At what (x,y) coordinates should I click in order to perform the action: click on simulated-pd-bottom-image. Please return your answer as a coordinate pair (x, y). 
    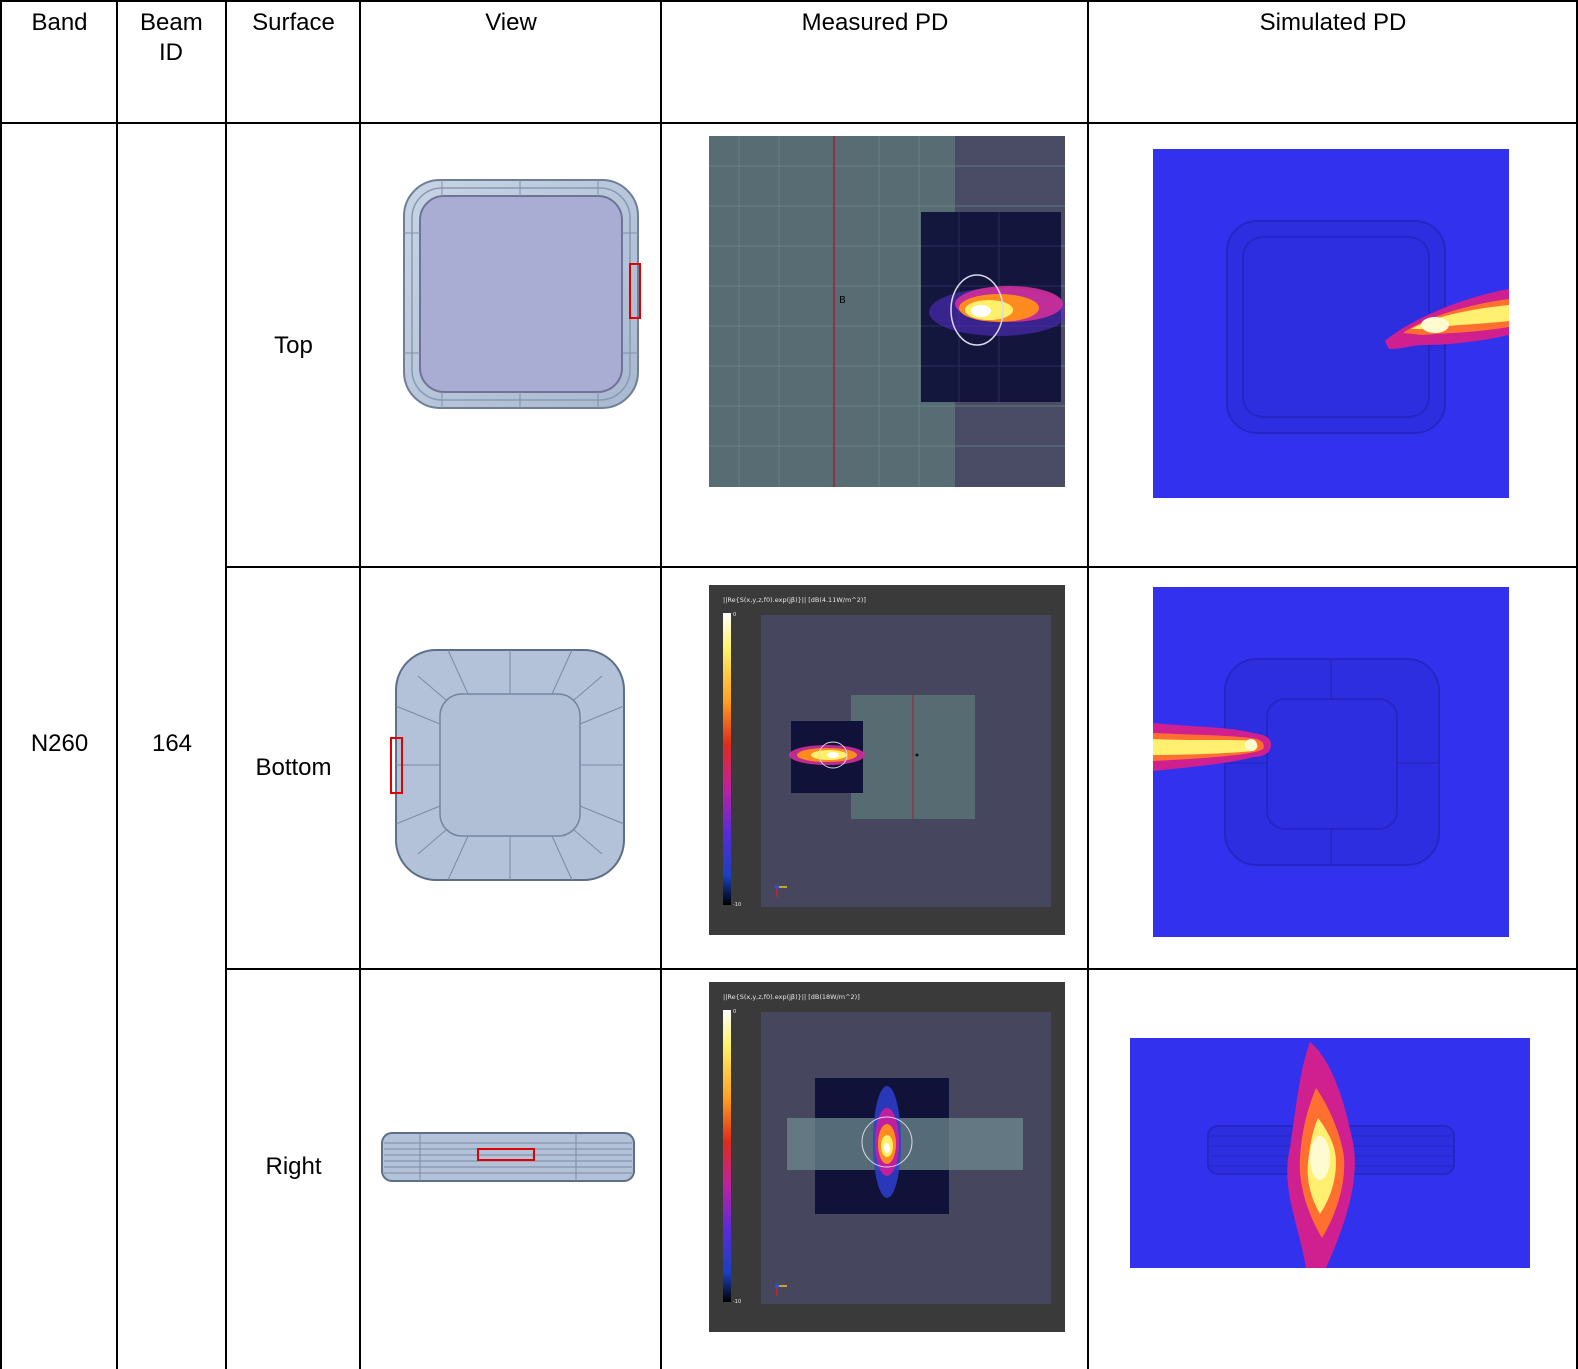
    Looking at the image, I should click on (1331, 762).